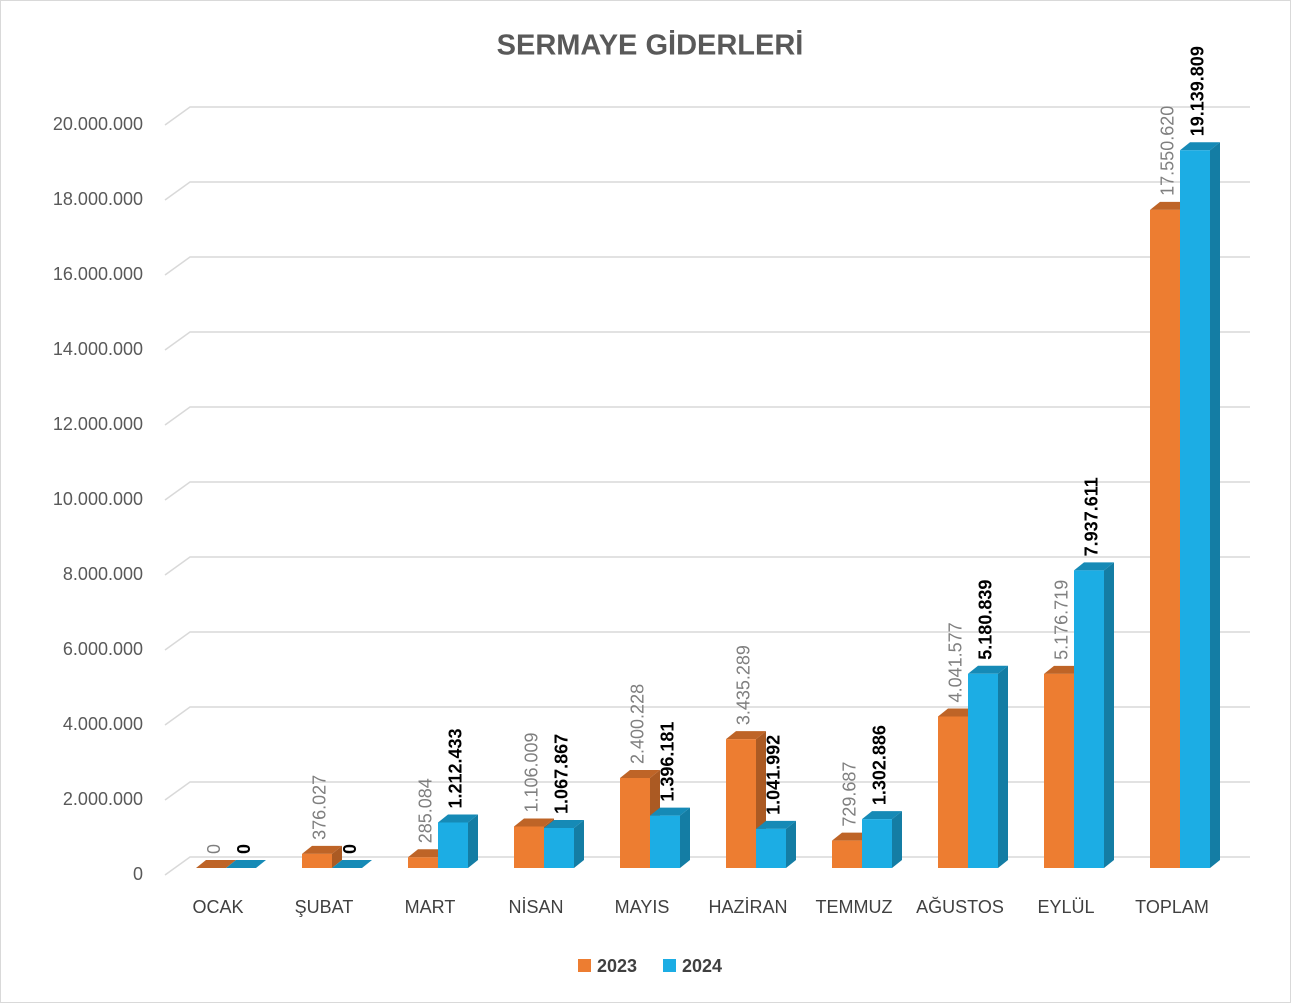  I want to click on value-label: 376.027, so click(320, 807).